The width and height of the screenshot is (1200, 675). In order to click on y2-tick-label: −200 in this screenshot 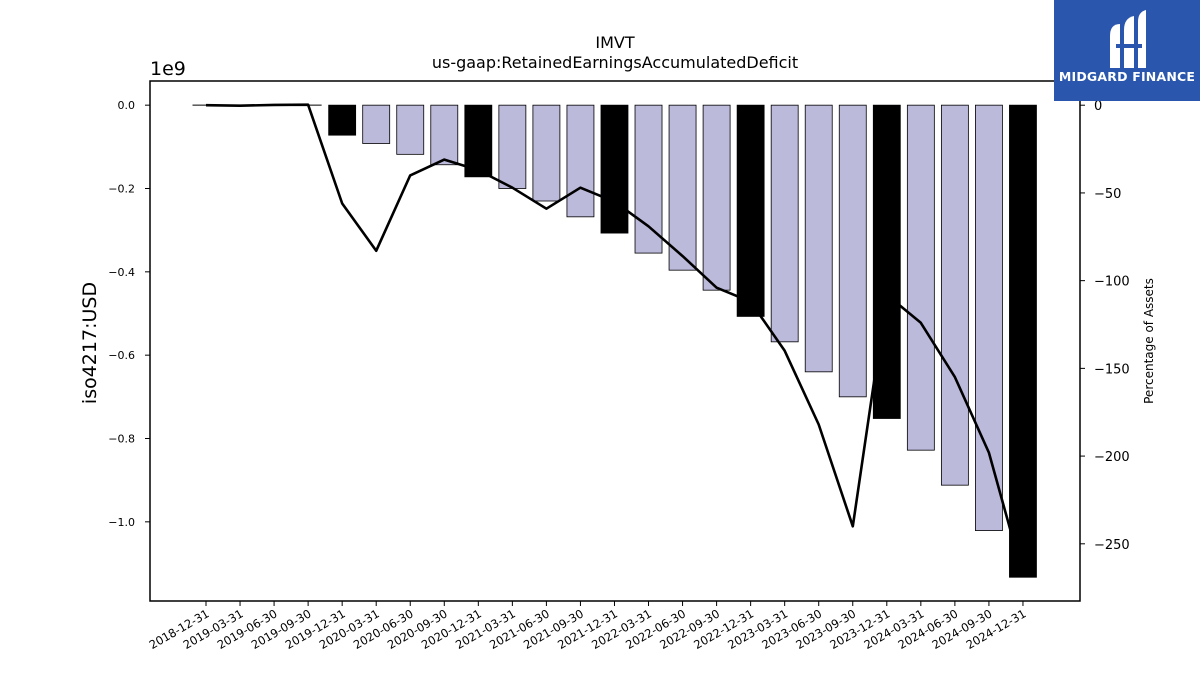, I will do `click(1112, 457)`.